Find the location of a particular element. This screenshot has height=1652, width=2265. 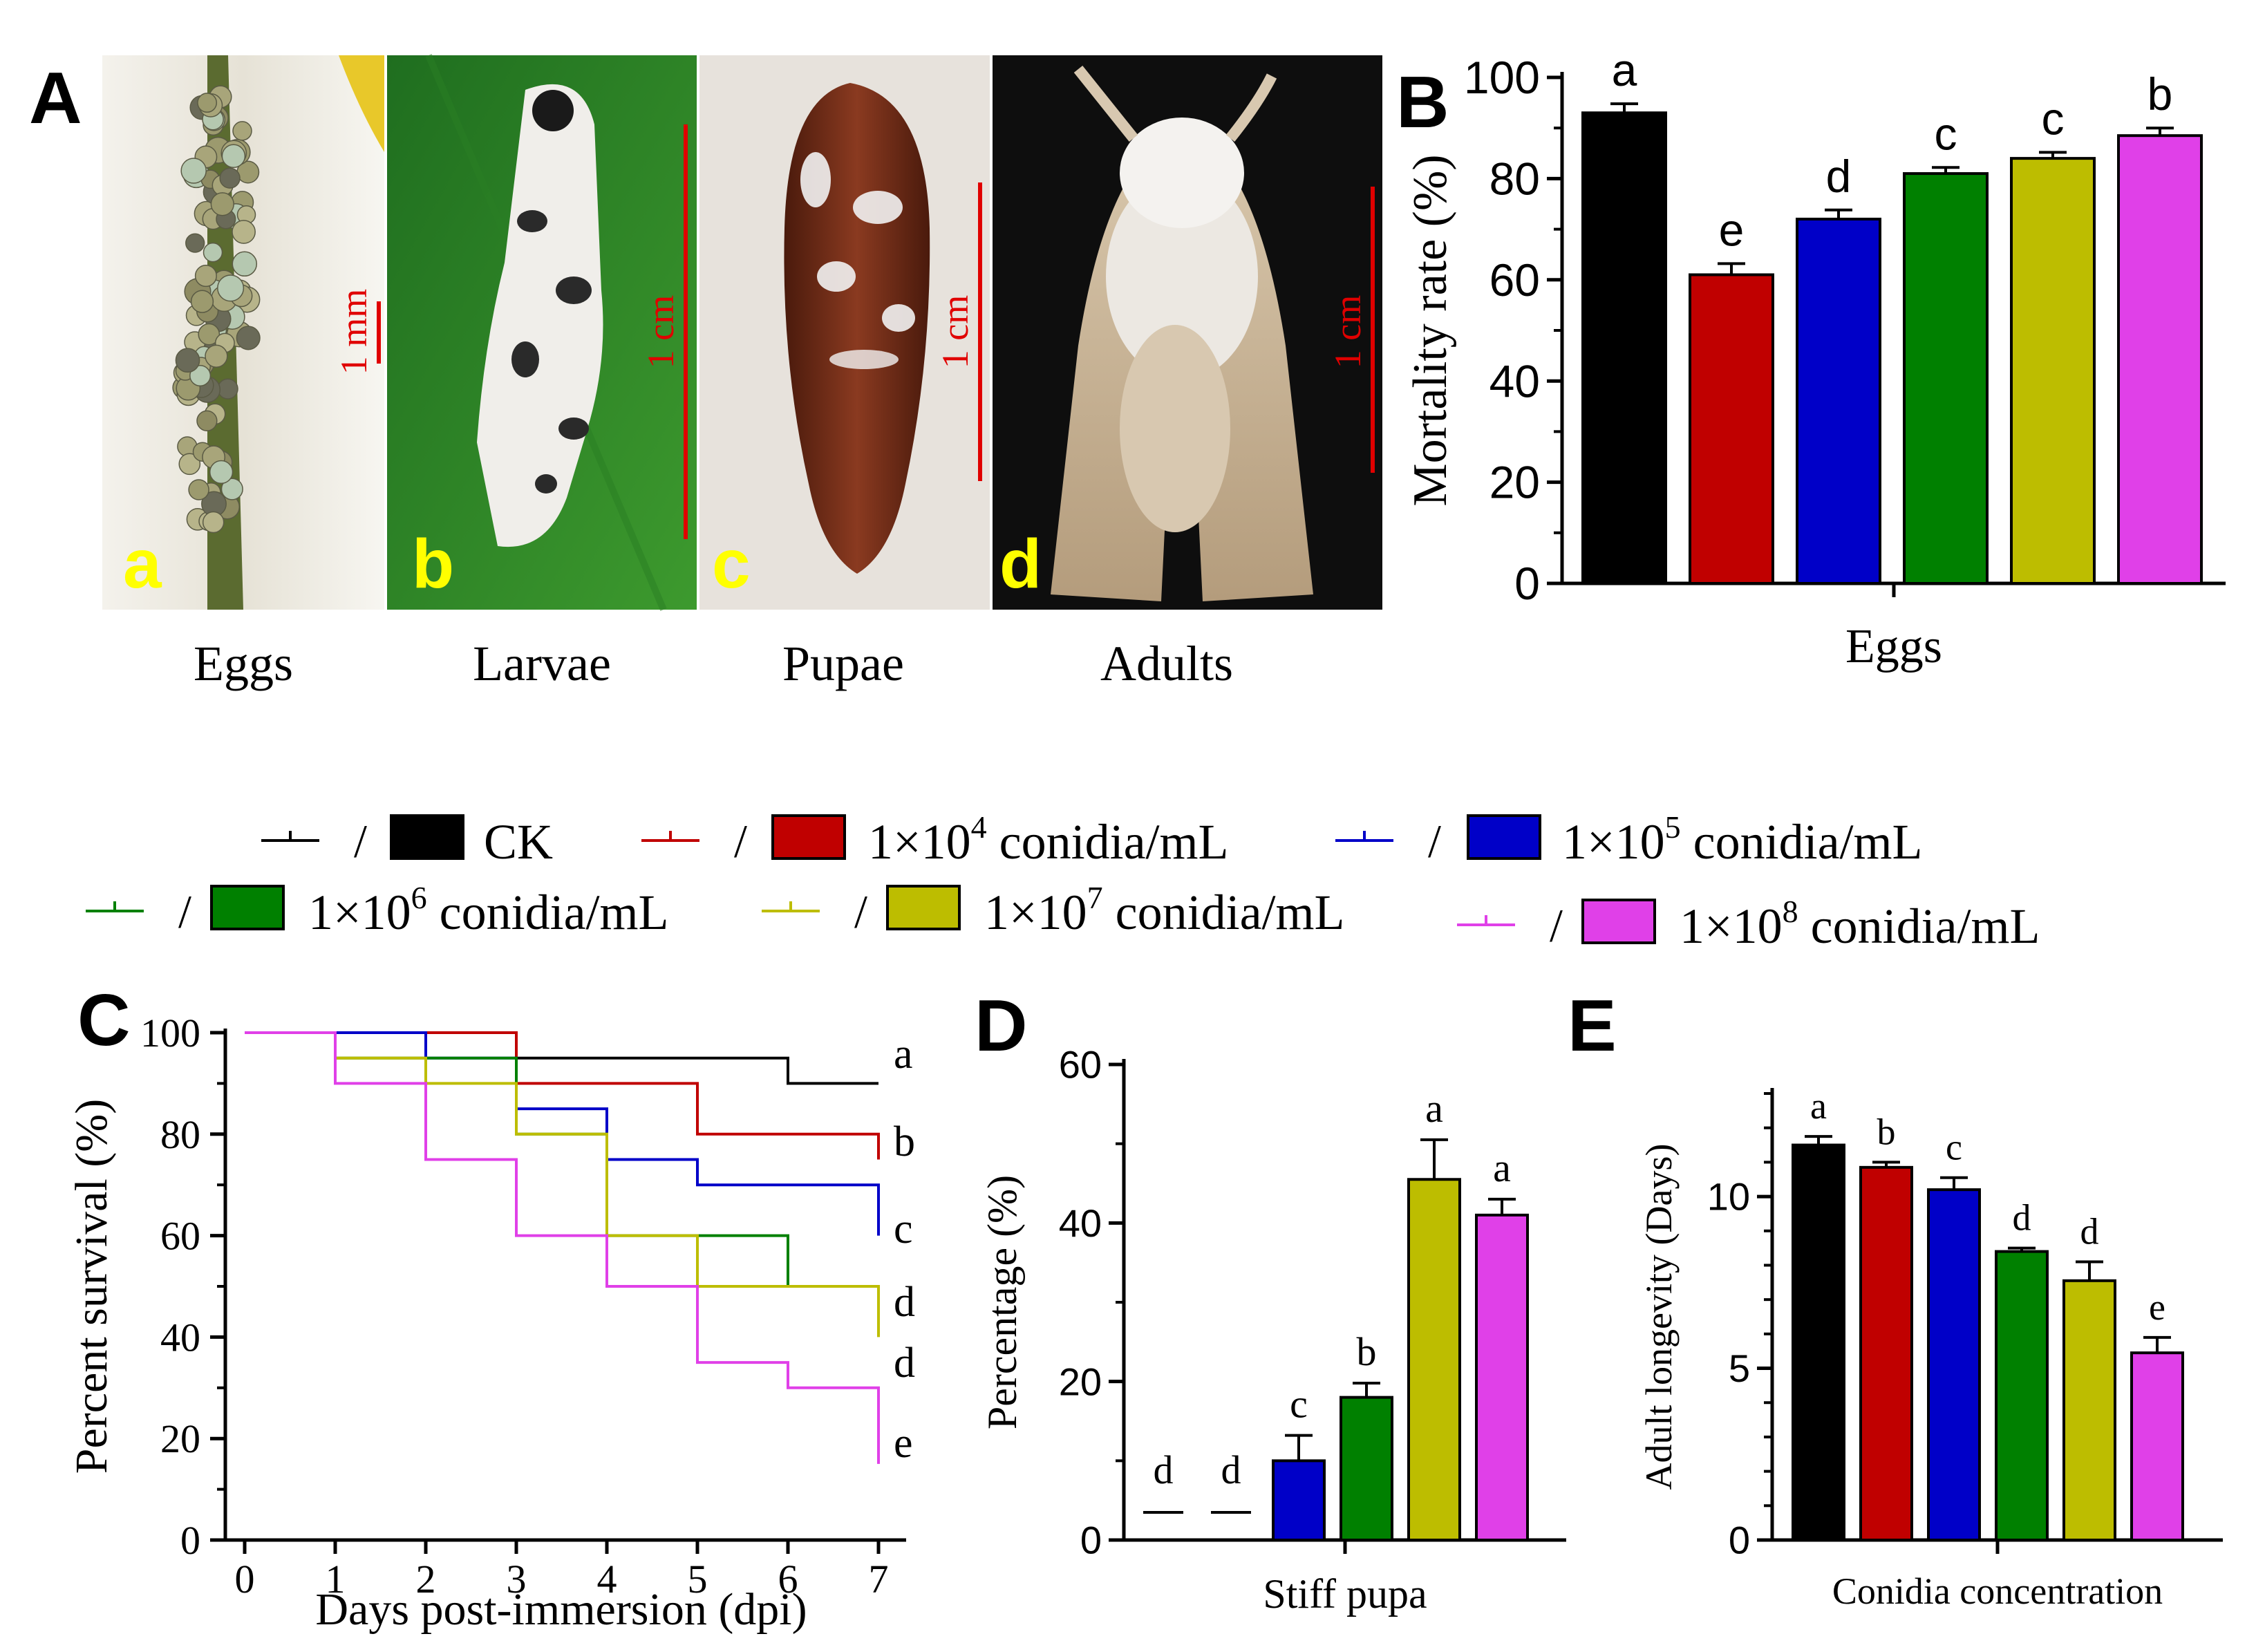

legend-label: CK is located at coordinates (518, 842).